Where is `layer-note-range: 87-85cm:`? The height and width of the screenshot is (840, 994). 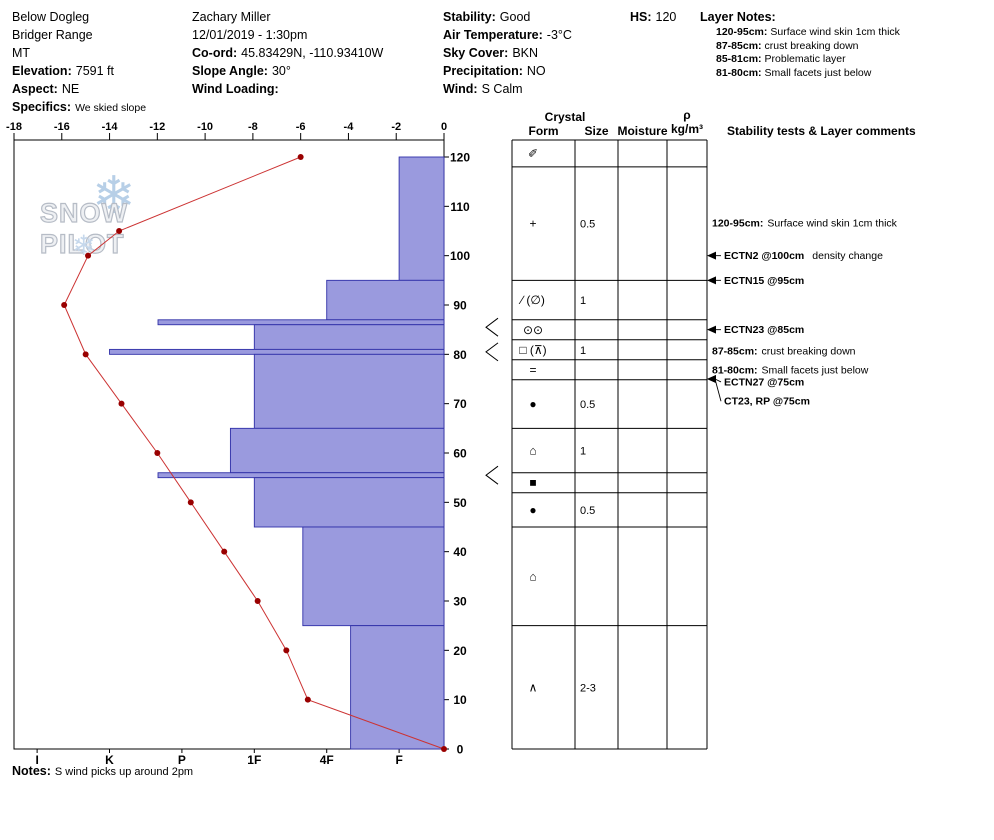 layer-note-range: 87-85cm: is located at coordinates (739, 45).